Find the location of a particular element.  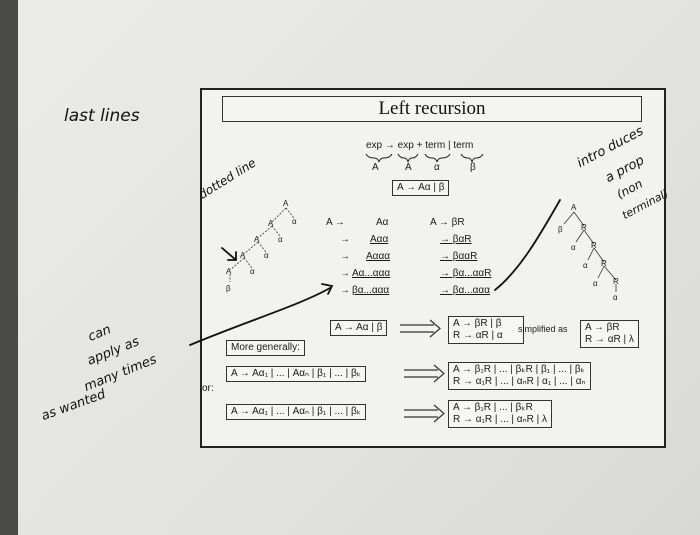

deriv-left-1: Aα is located at coordinates (382, 222).